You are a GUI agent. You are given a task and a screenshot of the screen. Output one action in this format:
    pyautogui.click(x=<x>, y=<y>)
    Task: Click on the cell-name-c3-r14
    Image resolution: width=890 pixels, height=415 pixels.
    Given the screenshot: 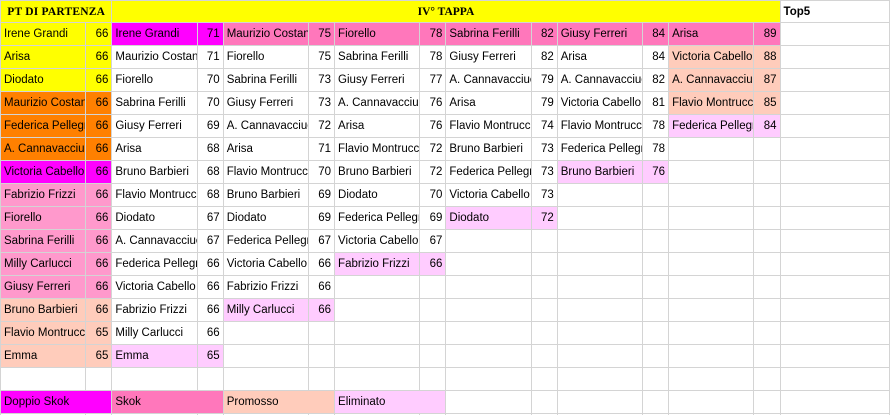 What is the action you would take?
    pyautogui.click(x=265, y=333)
    